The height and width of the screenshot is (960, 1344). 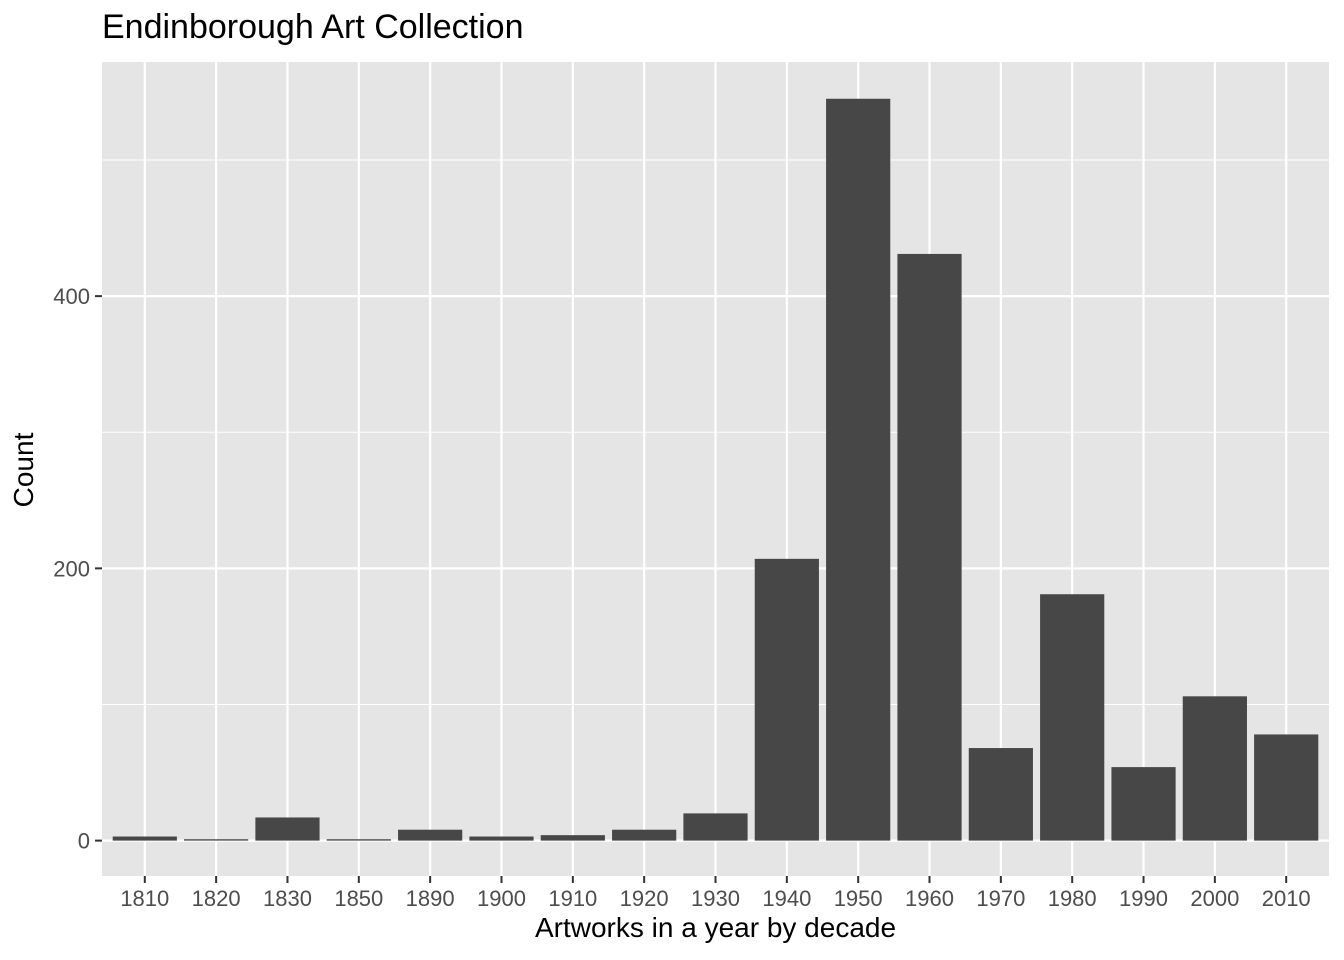 I want to click on x-tick-label: 1980, so click(x=1072, y=898).